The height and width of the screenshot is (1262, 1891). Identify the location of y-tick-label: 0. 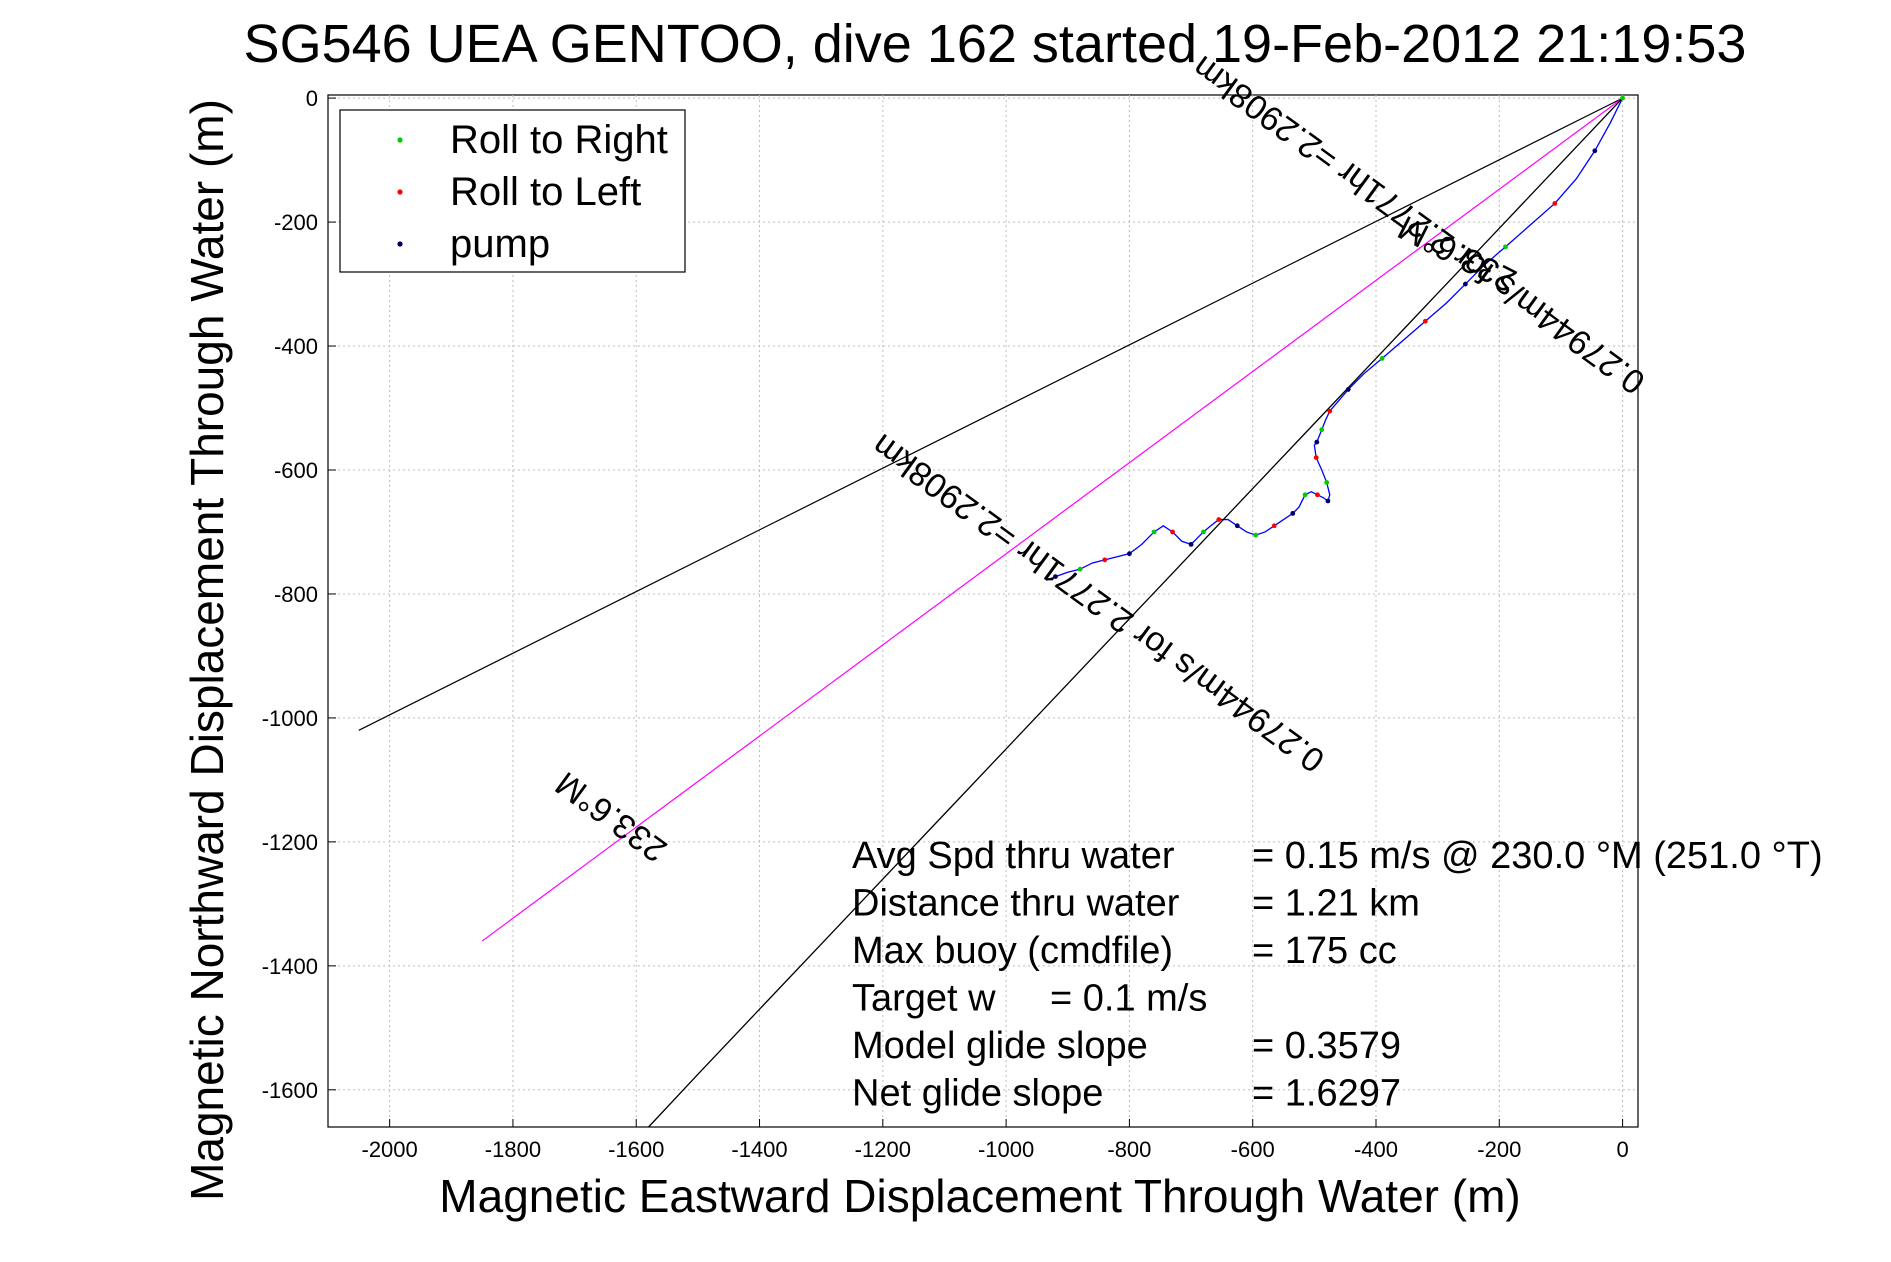
(312, 98).